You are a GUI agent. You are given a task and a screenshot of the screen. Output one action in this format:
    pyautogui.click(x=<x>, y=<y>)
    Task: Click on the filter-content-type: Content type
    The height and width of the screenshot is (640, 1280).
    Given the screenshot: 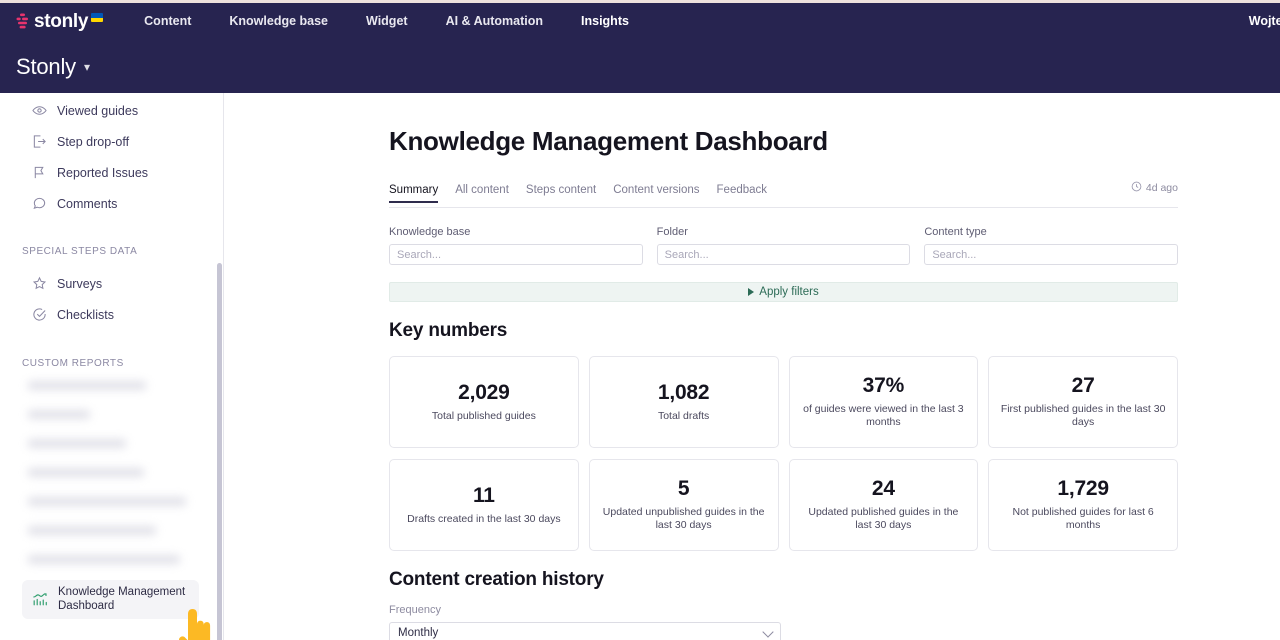 What is the action you would take?
    pyautogui.click(x=1051, y=245)
    